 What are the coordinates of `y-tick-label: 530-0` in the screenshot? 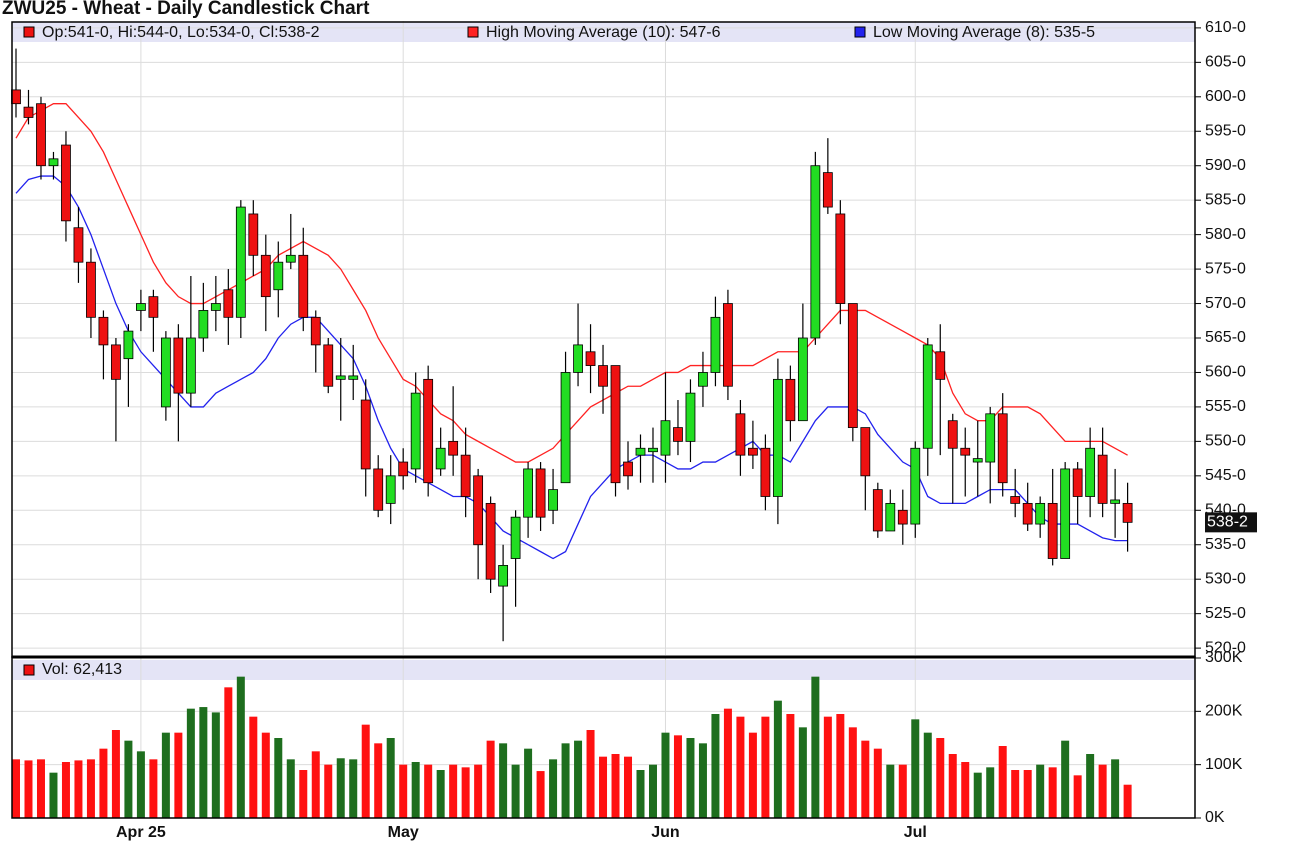 It's located at (1225, 578).